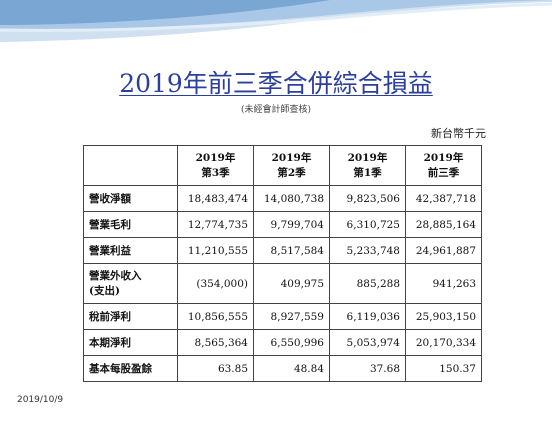 Image resolution: width=552 pixels, height=429 pixels. What do you see at coordinates (367, 368) in the screenshot?
I see `table-cell: 37.68` at bounding box center [367, 368].